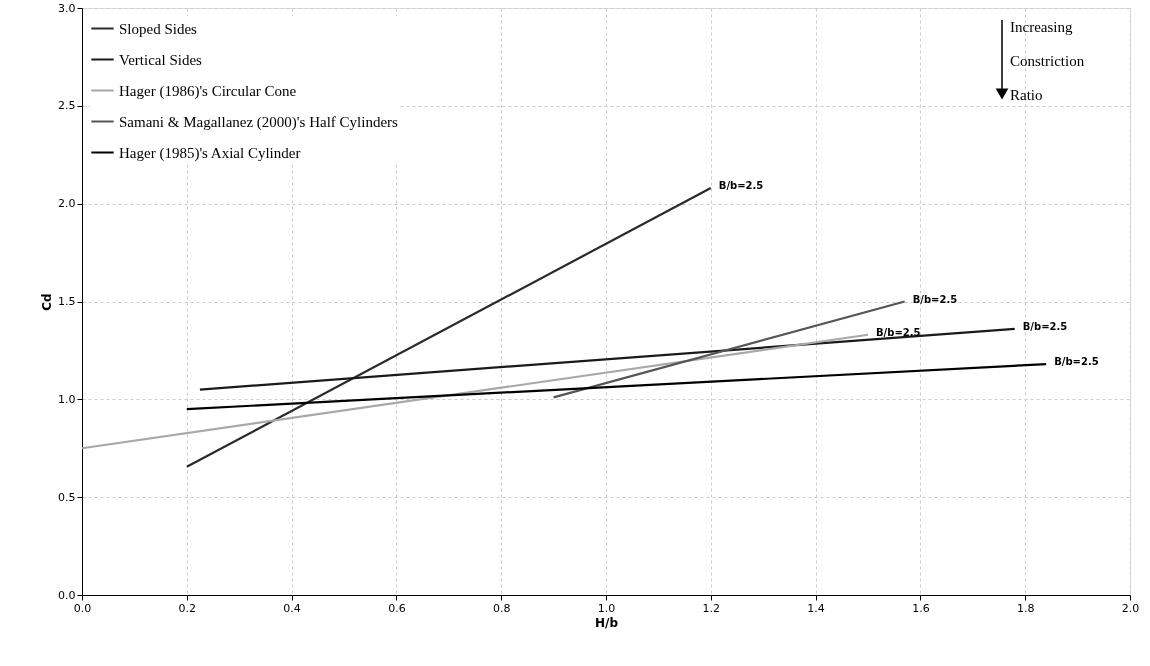 The height and width of the screenshot is (666, 1150). I want to click on legend-label: Hager (1985)'s Axial Cylinder, so click(210, 153).